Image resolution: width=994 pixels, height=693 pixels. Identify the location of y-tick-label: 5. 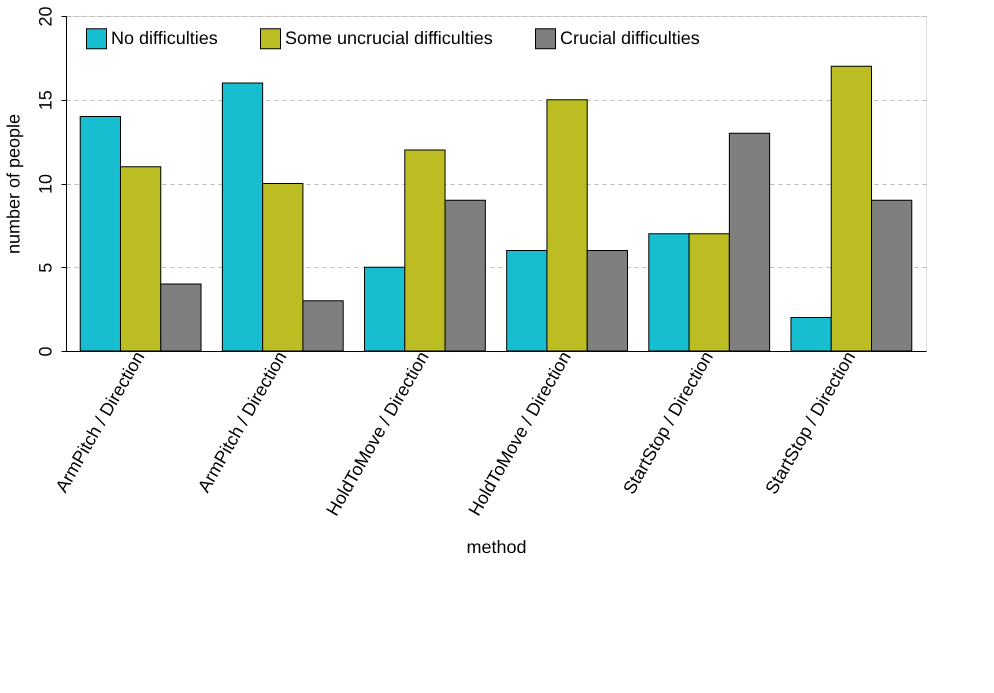
(46, 267).